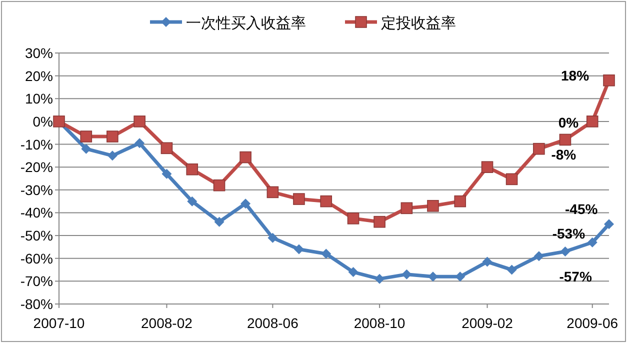 This screenshot has height=343, width=627. Describe the element at coordinates (380, 323) in the screenshot. I see `x-tick-label: 2008-10` at that location.